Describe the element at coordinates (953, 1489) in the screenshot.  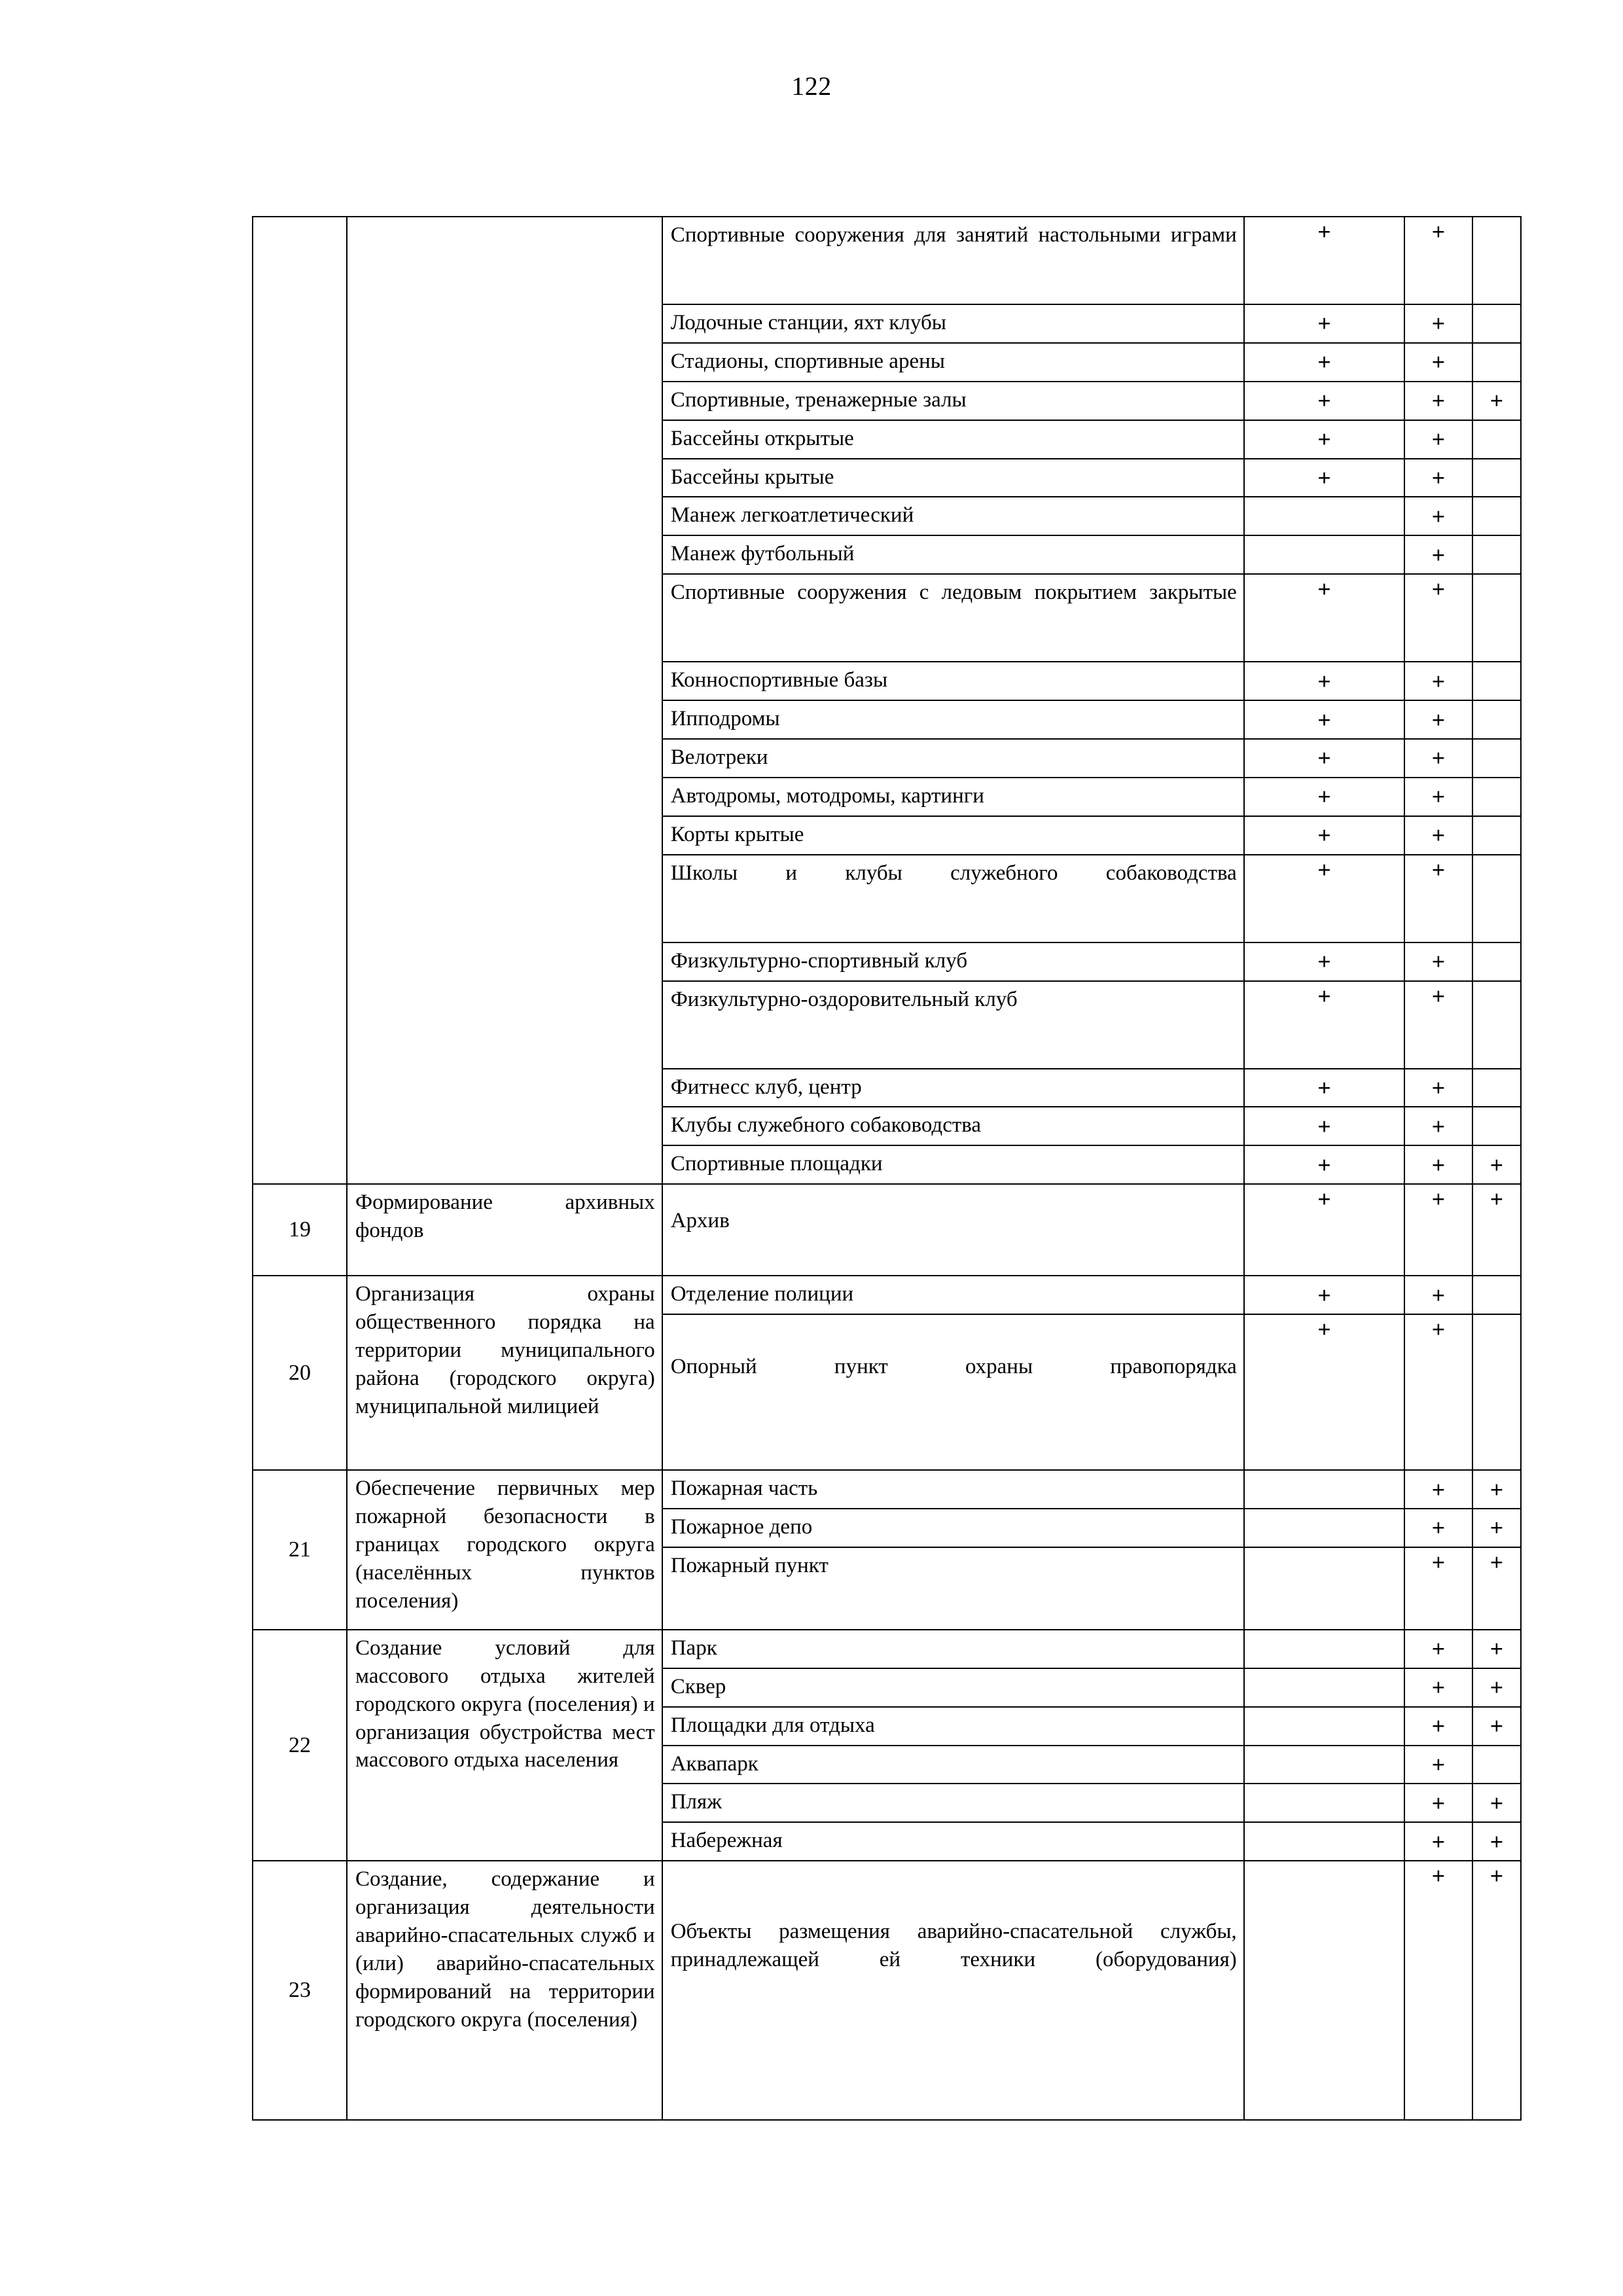
I see `object-cell: Пожарная часть` at that location.